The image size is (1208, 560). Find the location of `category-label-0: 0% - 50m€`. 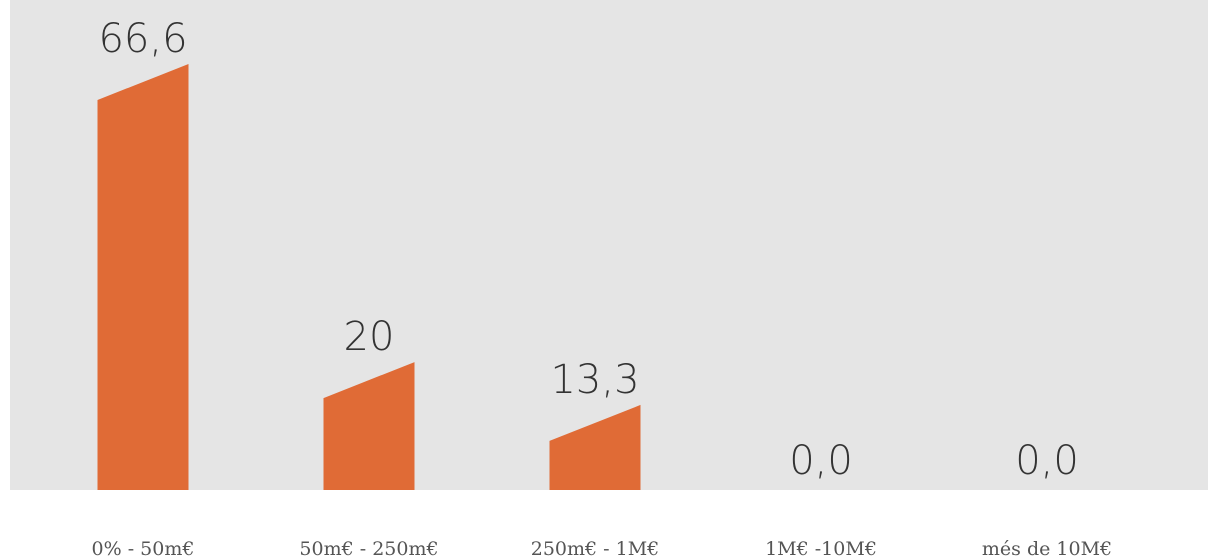

category-label-0: 0% - 50m€ is located at coordinates (143, 549).